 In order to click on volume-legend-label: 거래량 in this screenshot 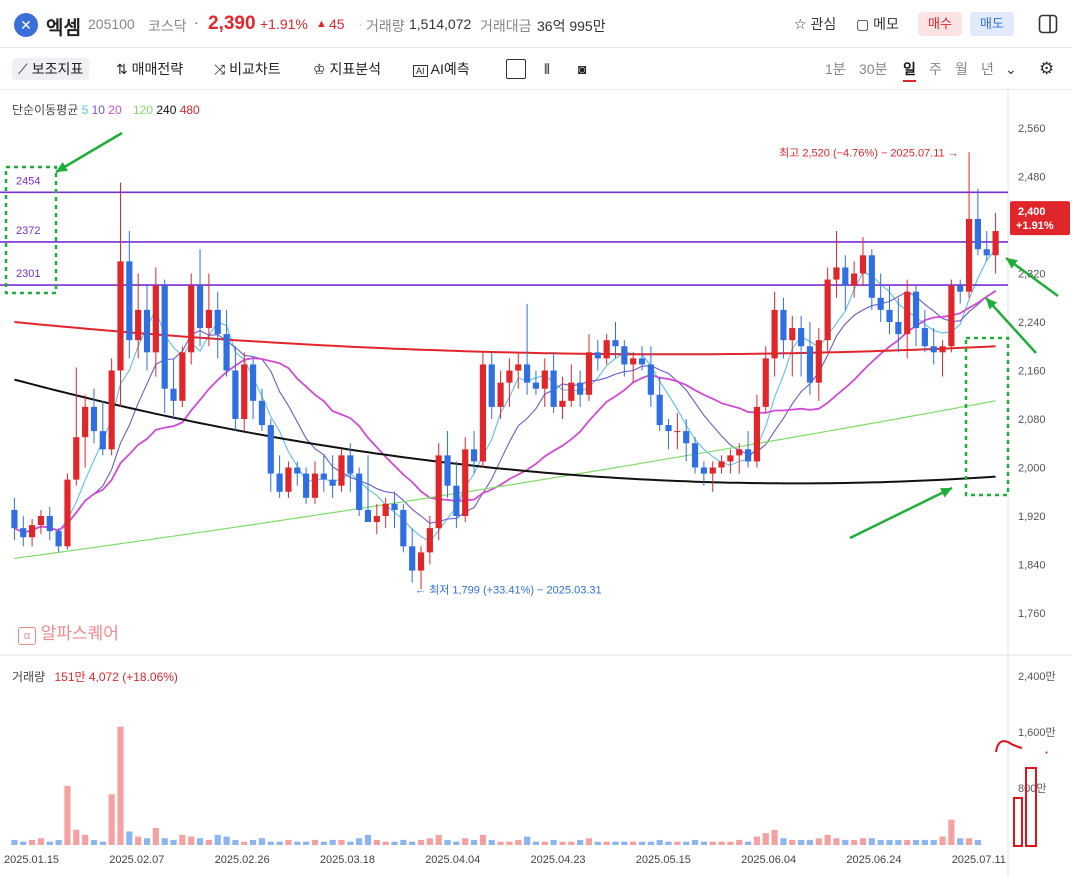, I will do `click(29, 677)`.